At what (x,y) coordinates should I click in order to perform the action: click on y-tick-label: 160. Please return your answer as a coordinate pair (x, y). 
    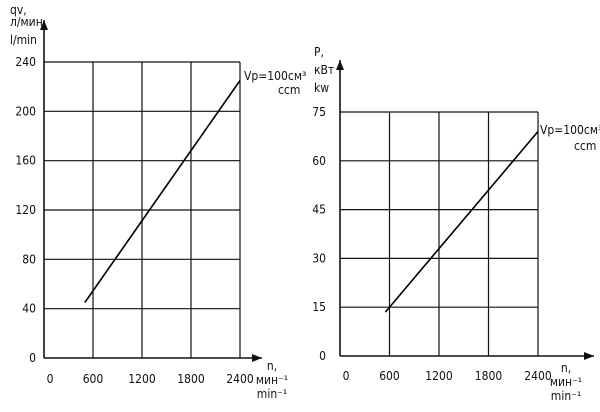
    Looking at the image, I should click on (25, 161).